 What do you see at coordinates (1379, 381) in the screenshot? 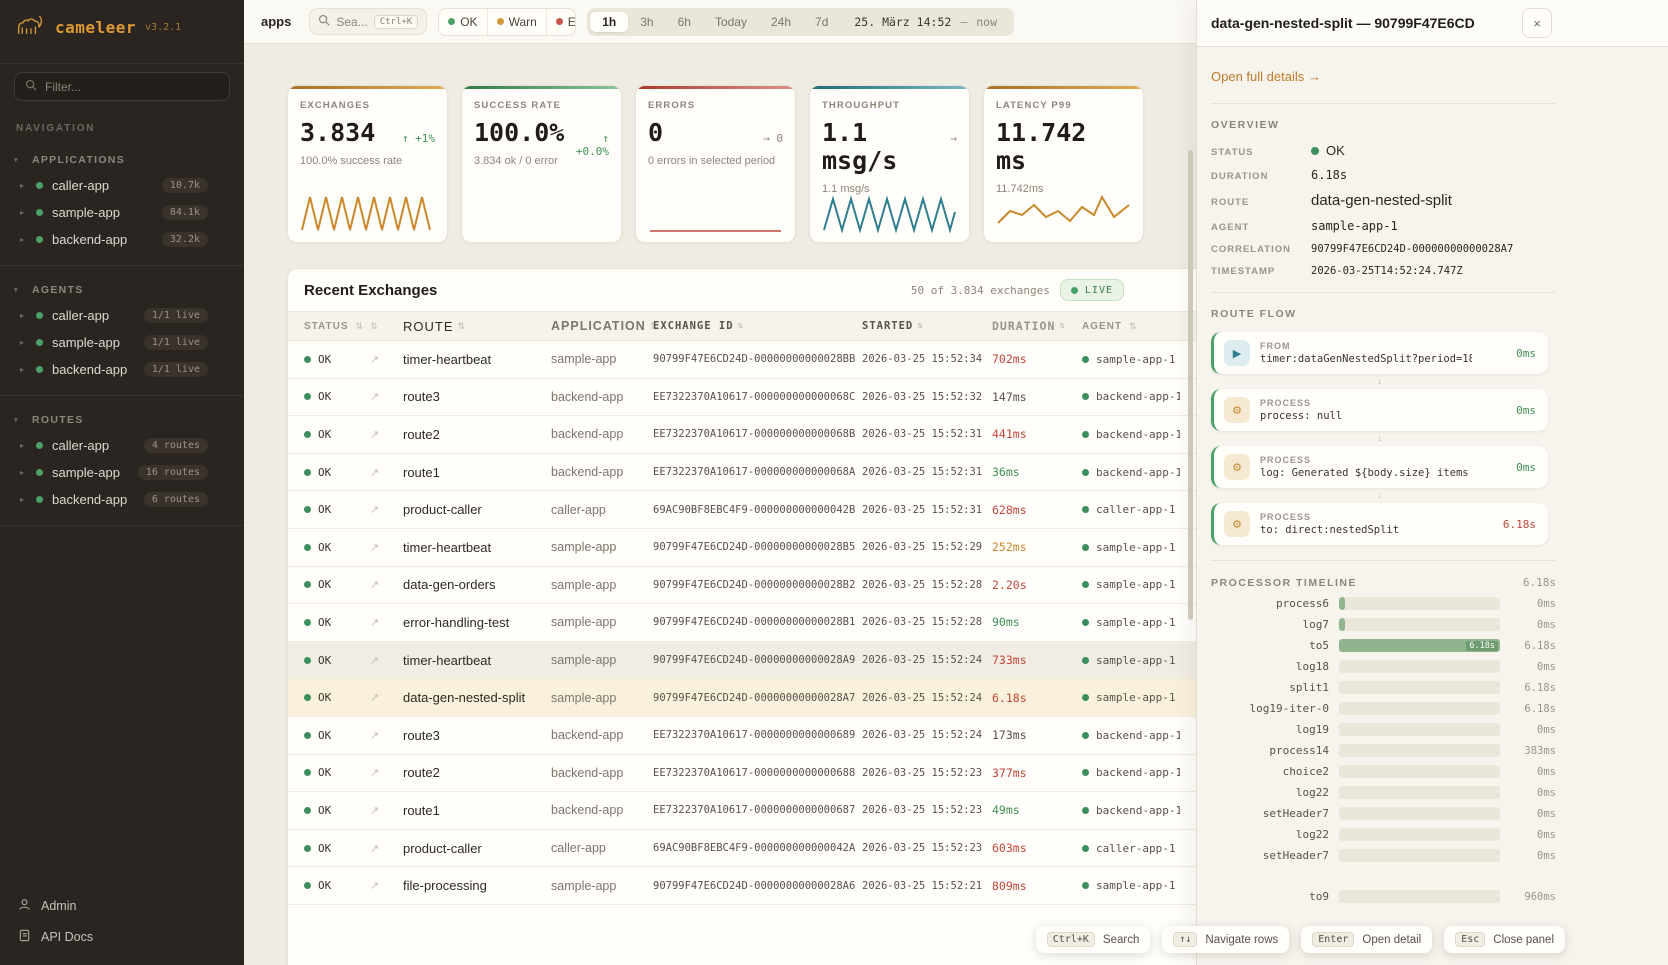
I see `arrow-down-icon: ↓` at bounding box center [1379, 381].